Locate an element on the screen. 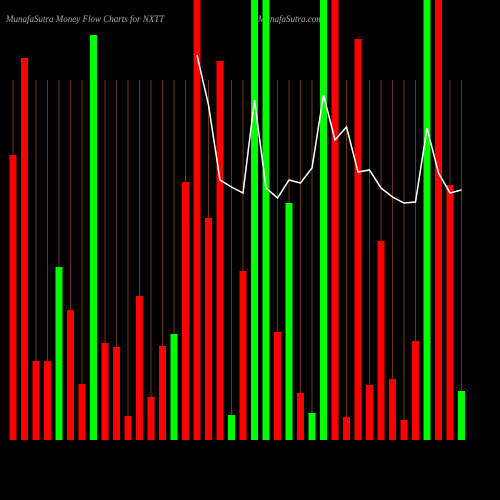 This screenshot has height=500, width=500. watermark: MunafaSutra.com is located at coordinates (290, 19).